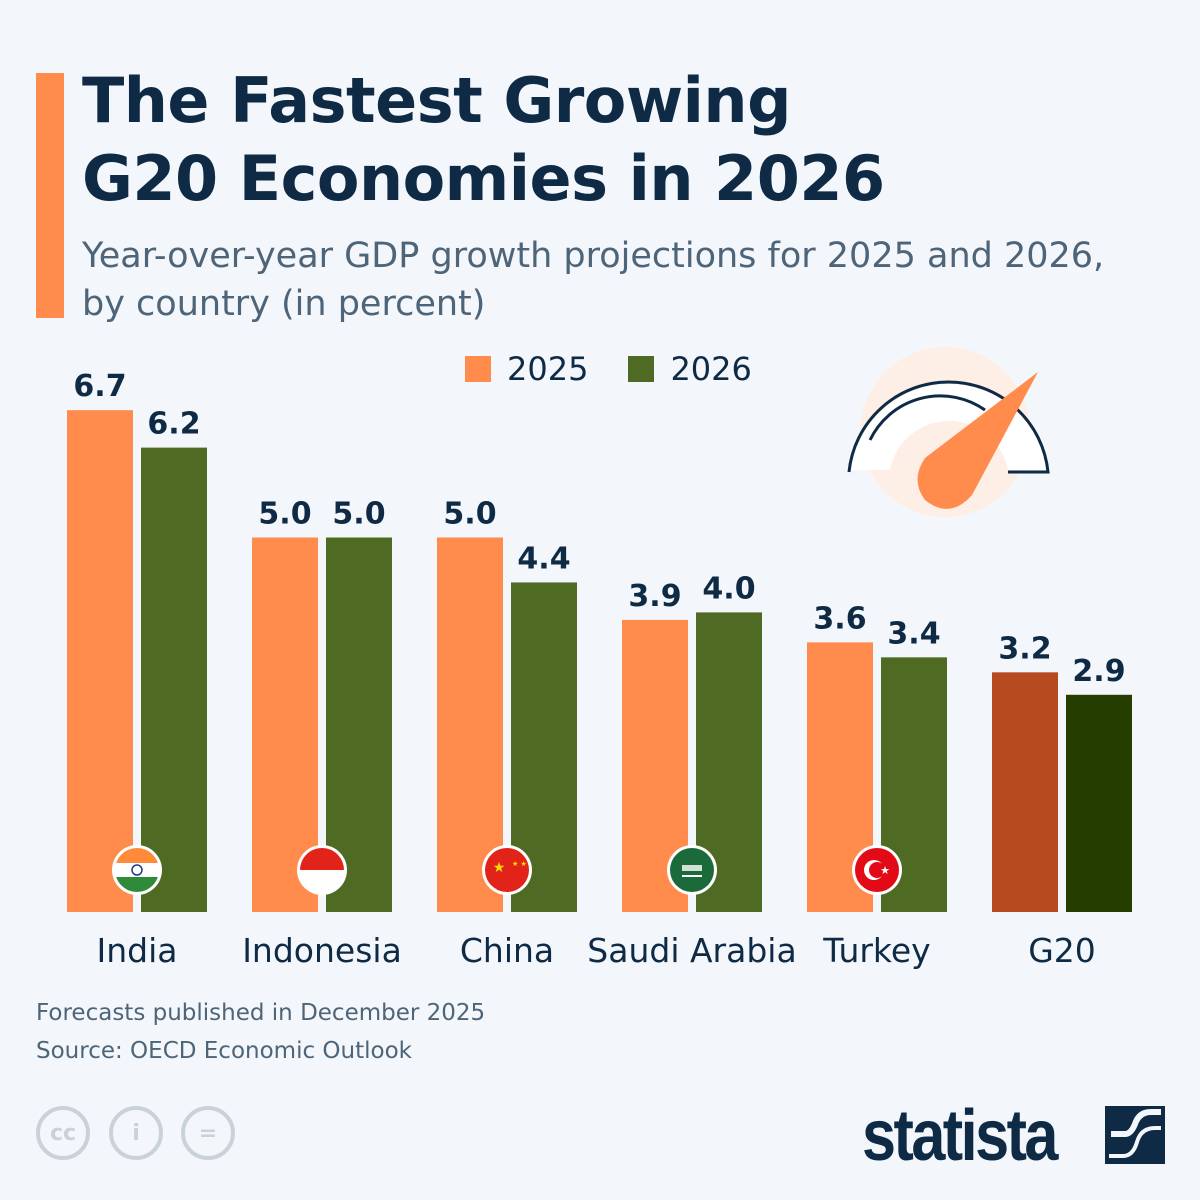 Image resolution: width=1200 pixels, height=1200 pixels. What do you see at coordinates (1135, 1135) in the screenshot?
I see `statista-logo-mark` at bounding box center [1135, 1135].